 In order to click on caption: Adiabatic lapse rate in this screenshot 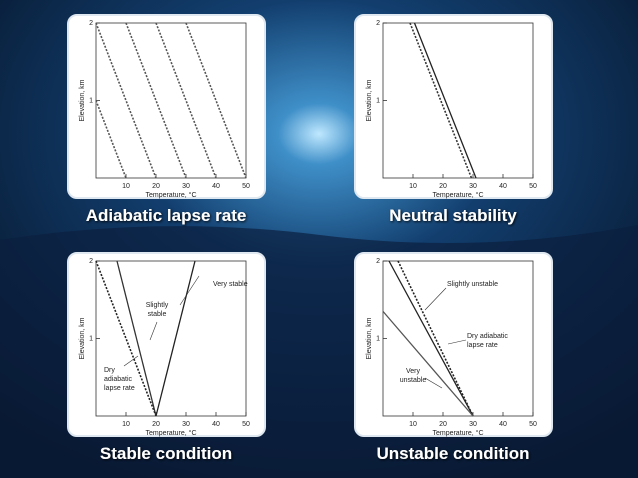, I will do `click(166, 215)`.